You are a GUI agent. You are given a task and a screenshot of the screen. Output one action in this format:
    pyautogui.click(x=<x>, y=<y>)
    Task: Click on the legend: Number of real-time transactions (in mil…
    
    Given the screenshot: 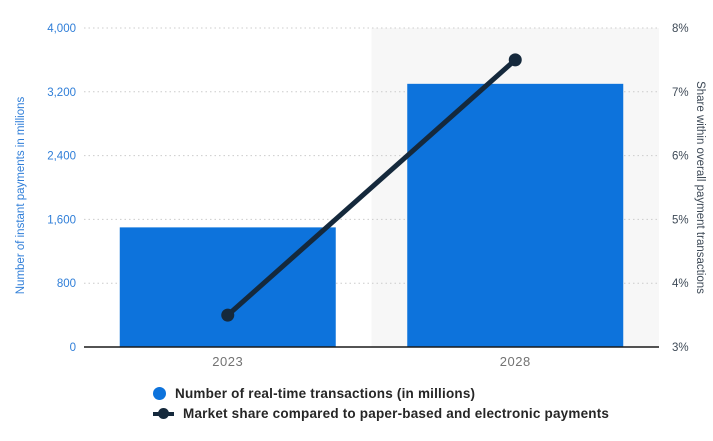 What is the action you would take?
    pyautogui.click(x=381, y=403)
    